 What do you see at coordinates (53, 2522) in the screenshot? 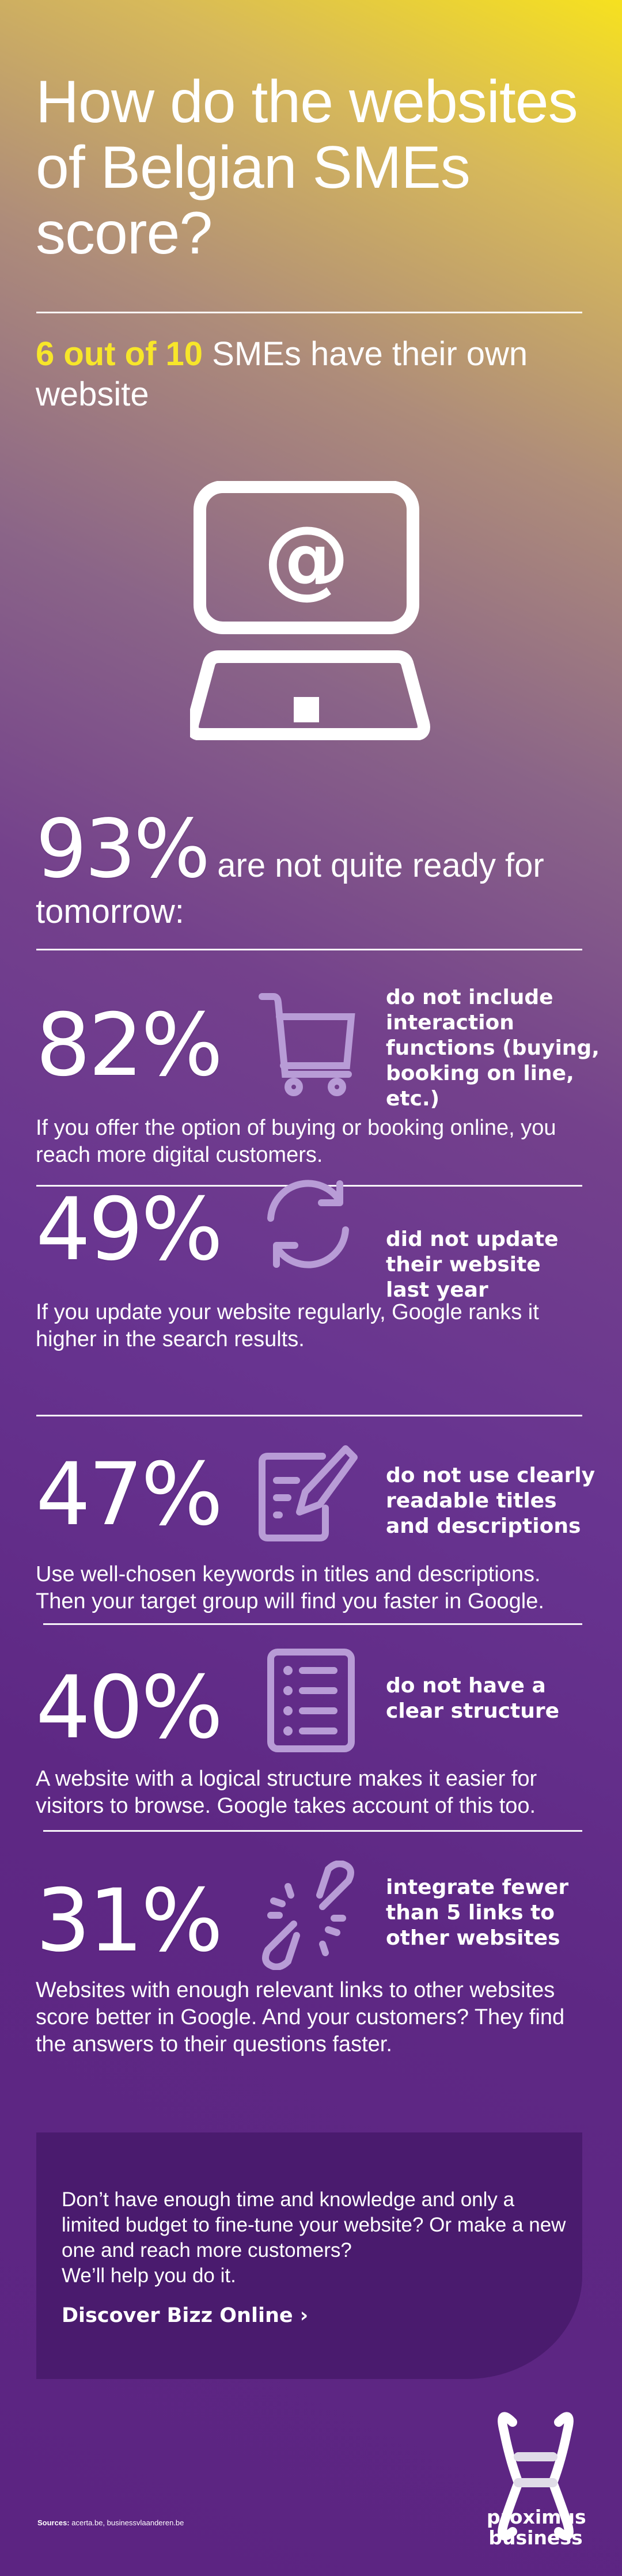
I see `sources-label: Sources:` at bounding box center [53, 2522].